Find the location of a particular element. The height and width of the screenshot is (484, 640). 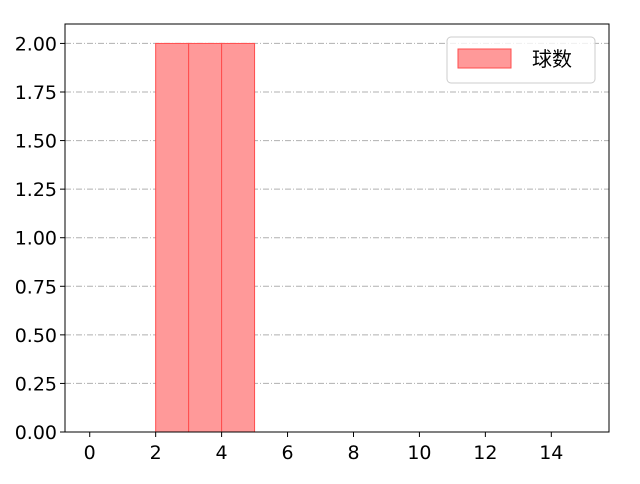

legend-swatch is located at coordinates (484, 58).